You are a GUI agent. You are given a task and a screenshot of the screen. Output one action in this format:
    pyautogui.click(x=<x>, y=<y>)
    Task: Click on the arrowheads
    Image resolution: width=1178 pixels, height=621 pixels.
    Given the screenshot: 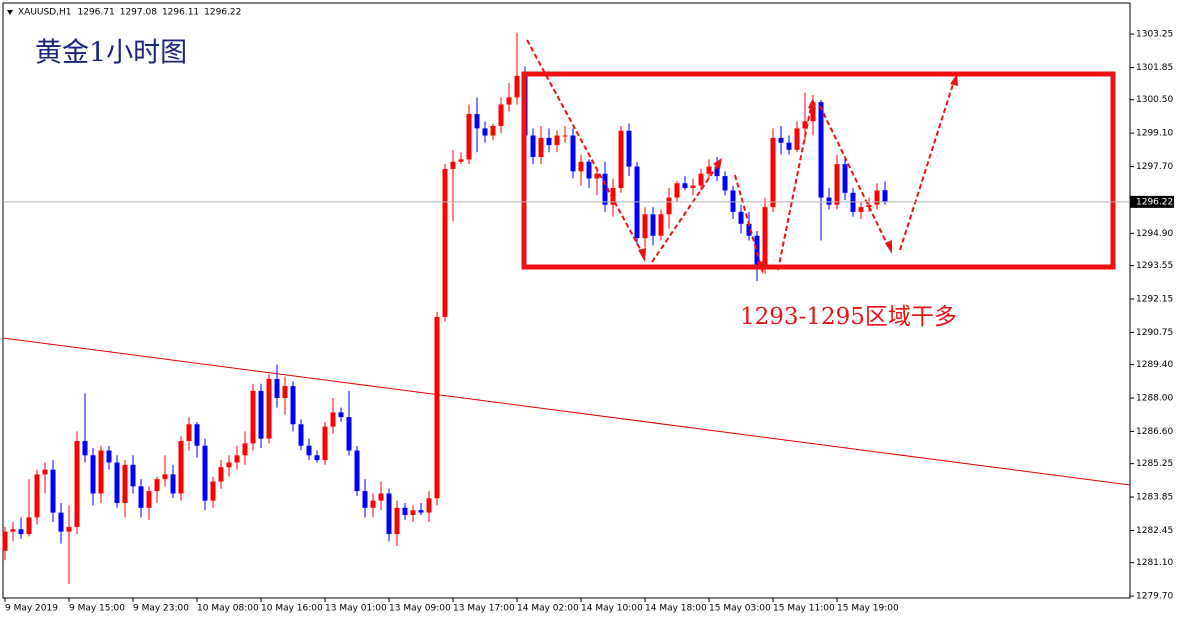 What is the action you would take?
    pyautogui.click(x=798, y=174)
    